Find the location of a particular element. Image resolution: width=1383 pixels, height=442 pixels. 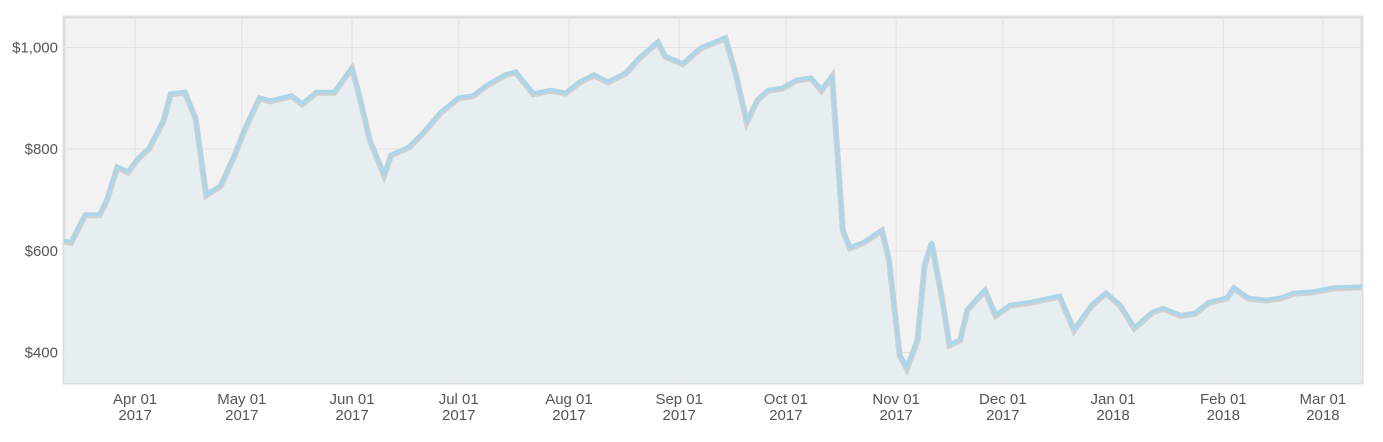

y-tick-label: $1,000 is located at coordinates (35, 48).